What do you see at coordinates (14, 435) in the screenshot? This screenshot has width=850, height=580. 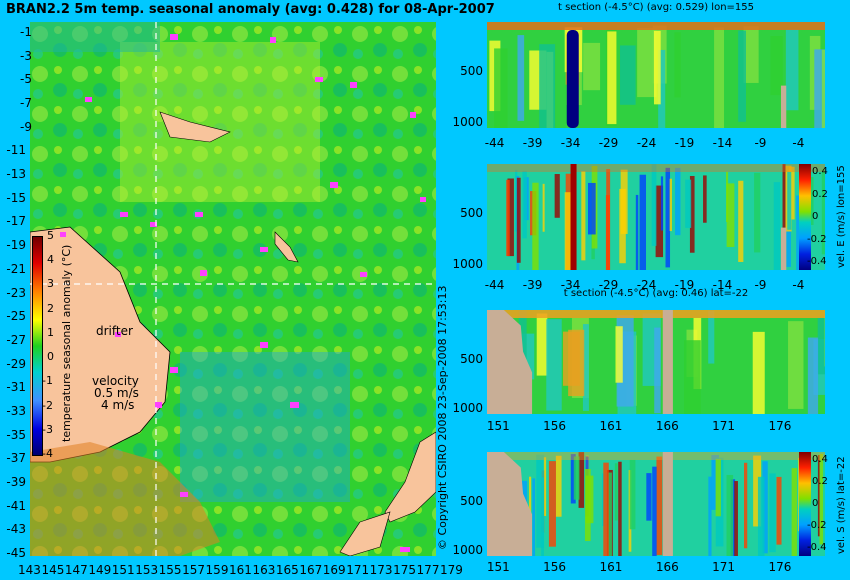 I see `map-lat-tick: -35` at bounding box center [14, 435].